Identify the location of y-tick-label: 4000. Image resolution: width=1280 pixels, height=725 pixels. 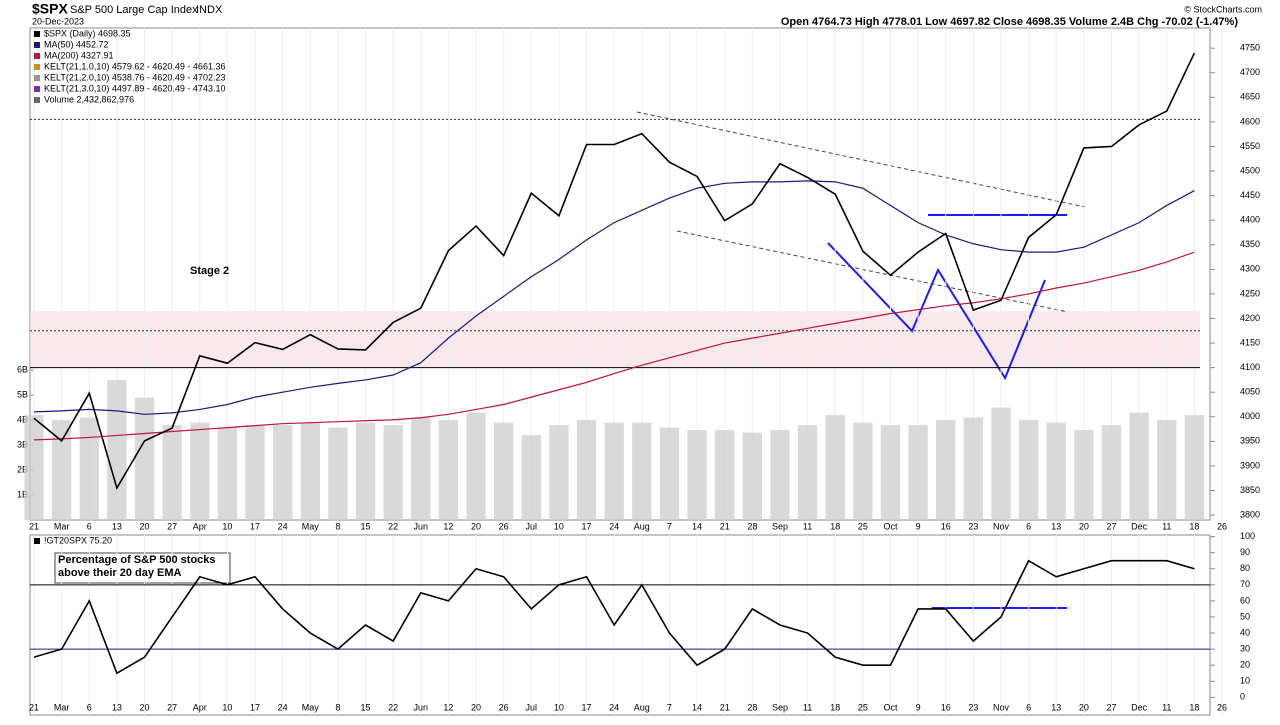
(1250, 416).